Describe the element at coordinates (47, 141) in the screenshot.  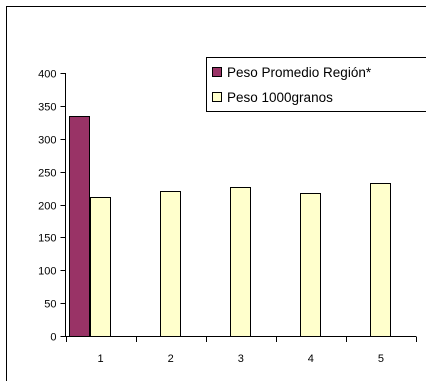
I see `y-tick-label: 300` at that location.